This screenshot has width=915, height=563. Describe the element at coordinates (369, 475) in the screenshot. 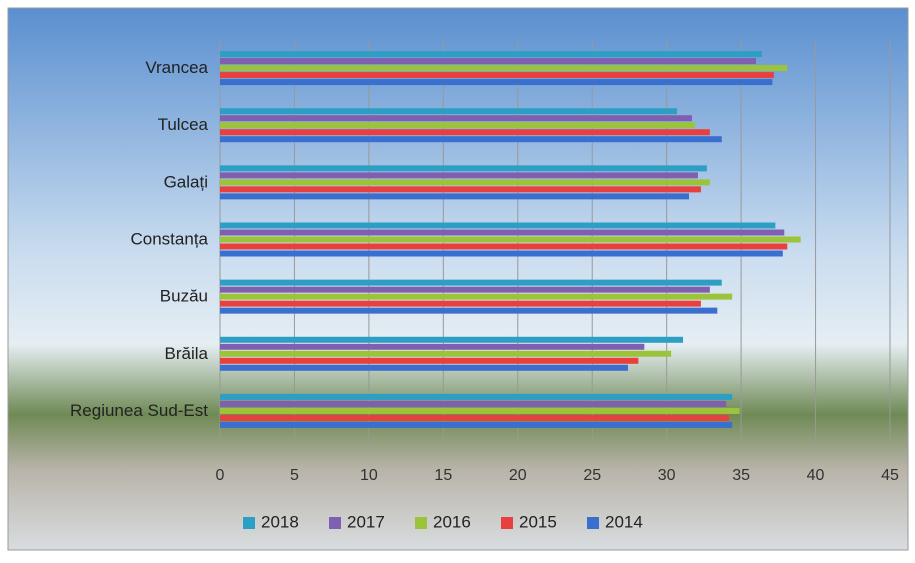

I see `x-tick-label: 10` at that location.